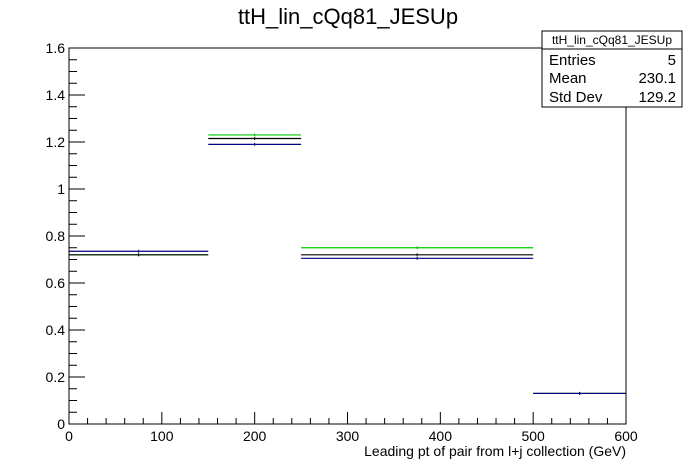 Image resolution: width=696 pixels, height=472 pixels. Describe the element at coordinates (56, 95) in the screenshot. I see `y-tick-label: 1.4` at that location.